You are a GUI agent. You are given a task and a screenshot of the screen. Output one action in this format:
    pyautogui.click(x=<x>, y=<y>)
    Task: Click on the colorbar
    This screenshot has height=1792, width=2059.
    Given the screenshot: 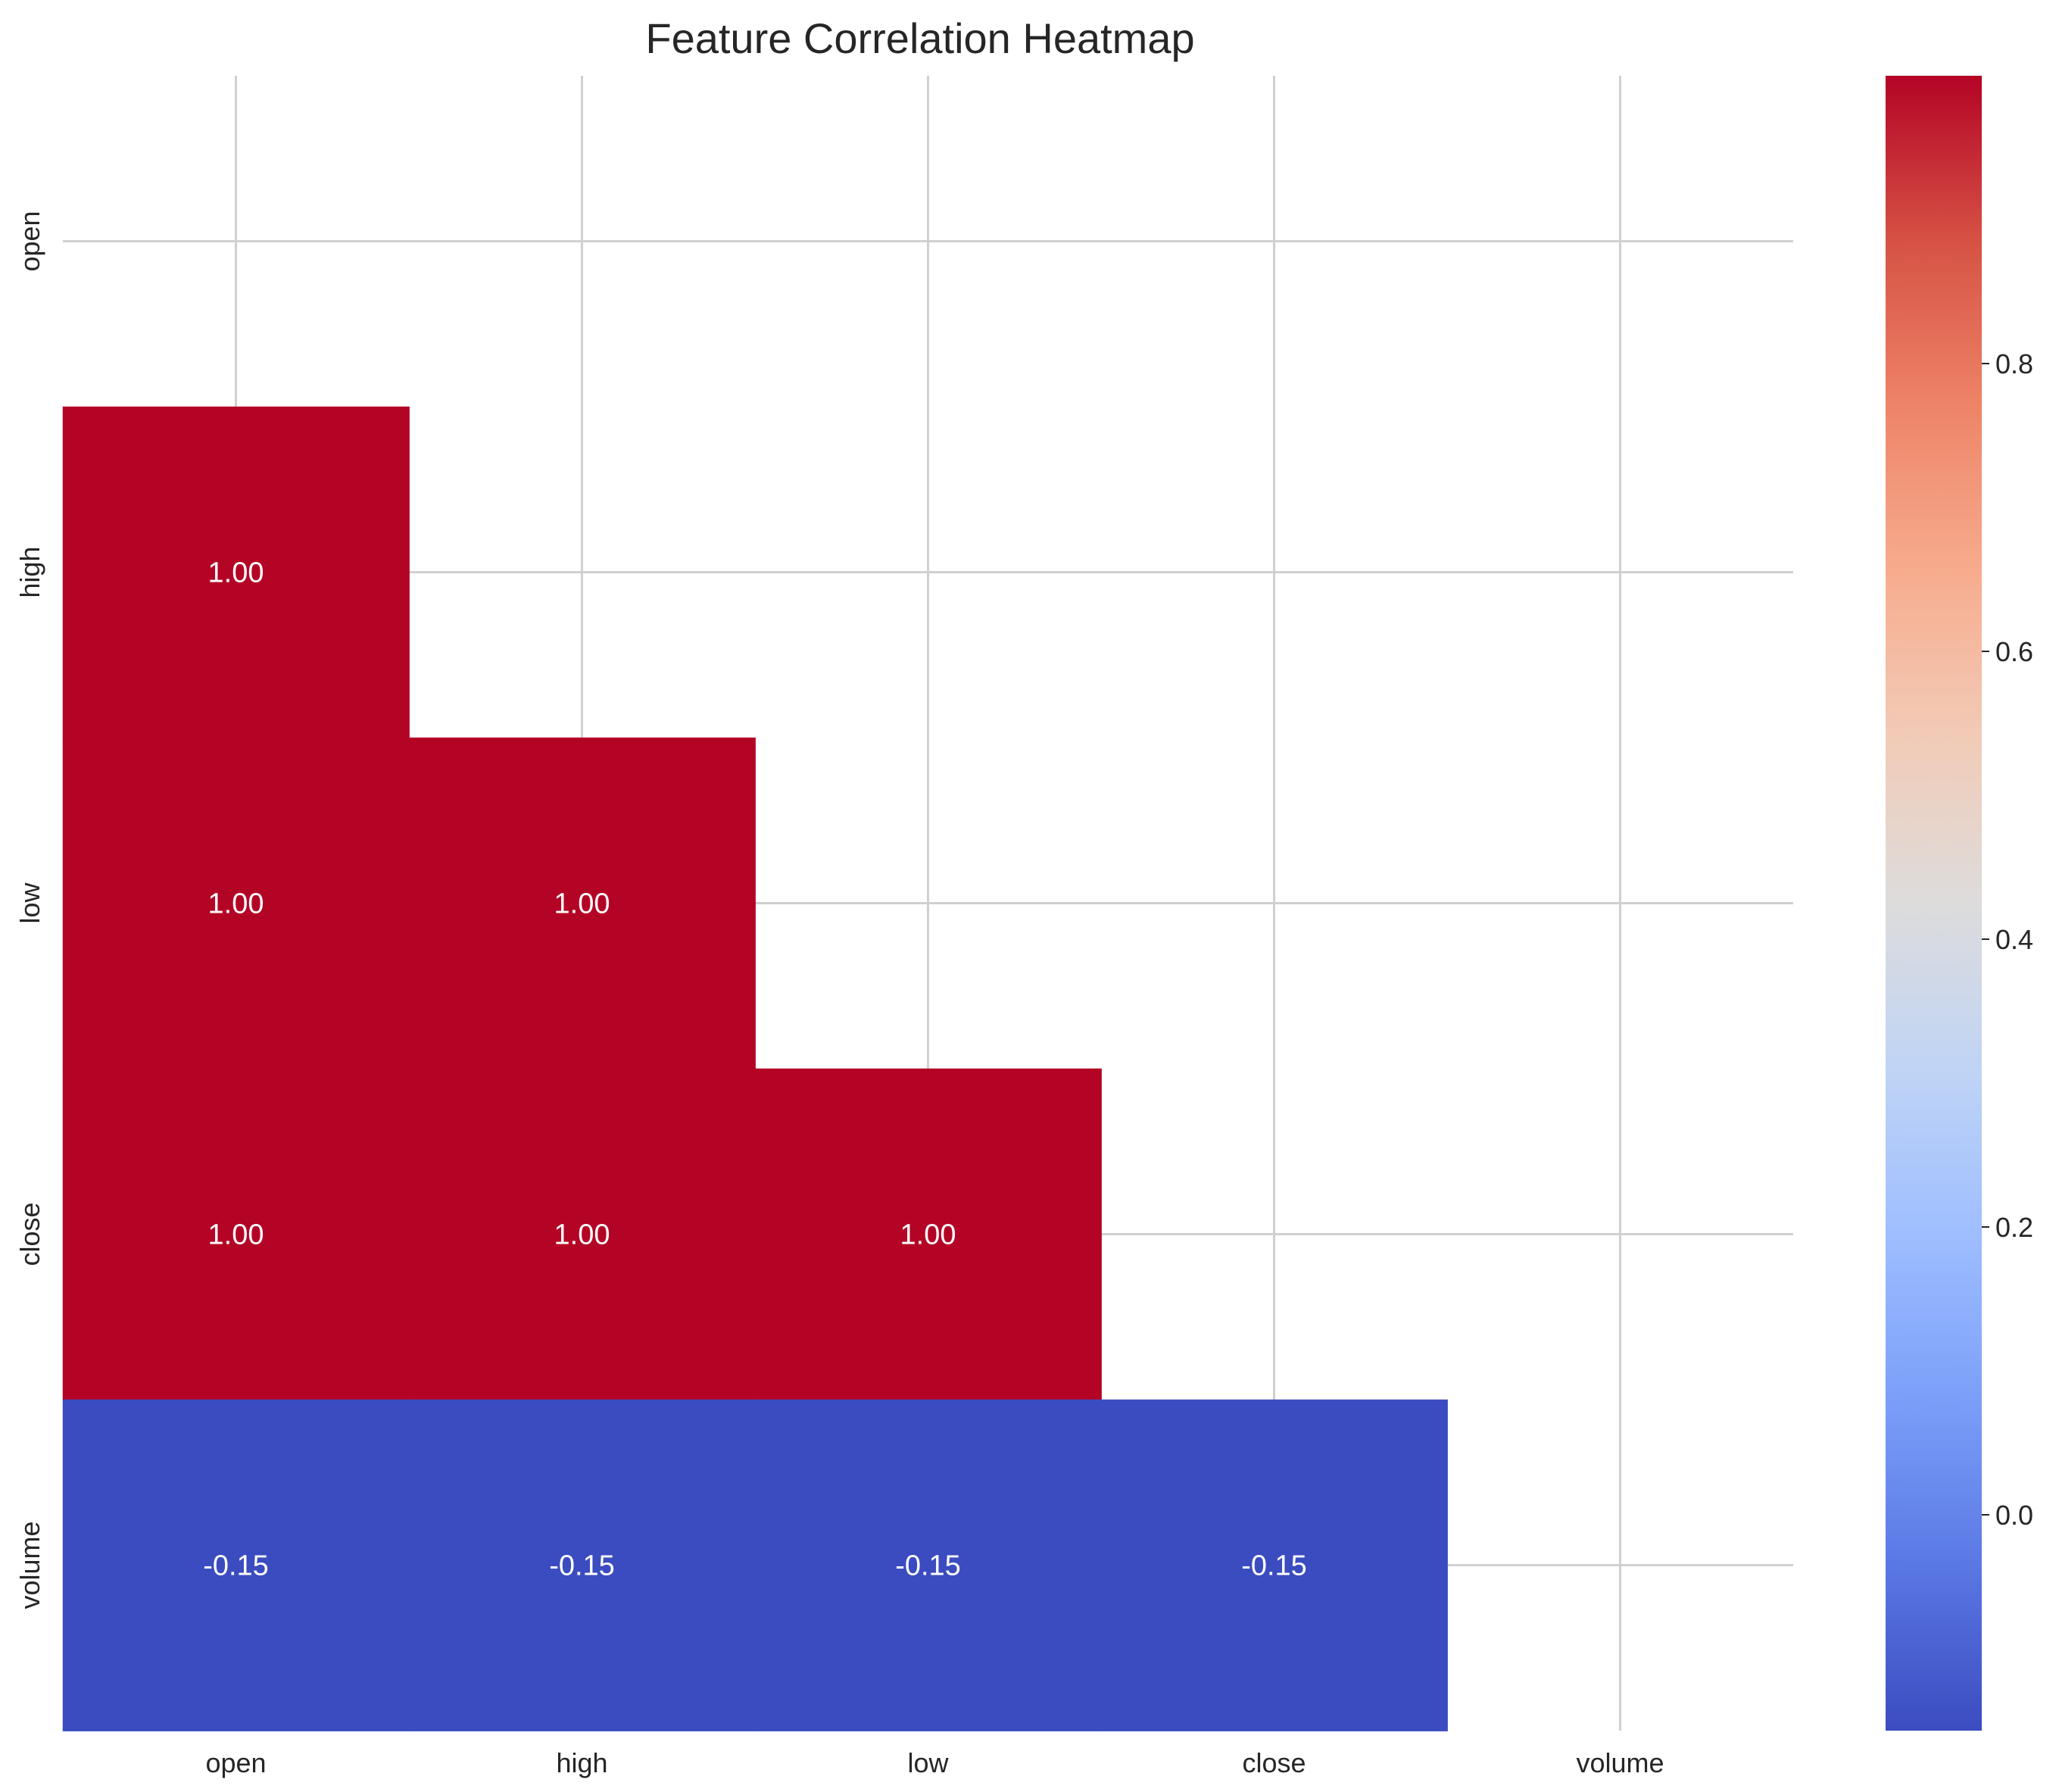 What is the action you would take?
    pyautogui.click(x=1934, y=903)
    